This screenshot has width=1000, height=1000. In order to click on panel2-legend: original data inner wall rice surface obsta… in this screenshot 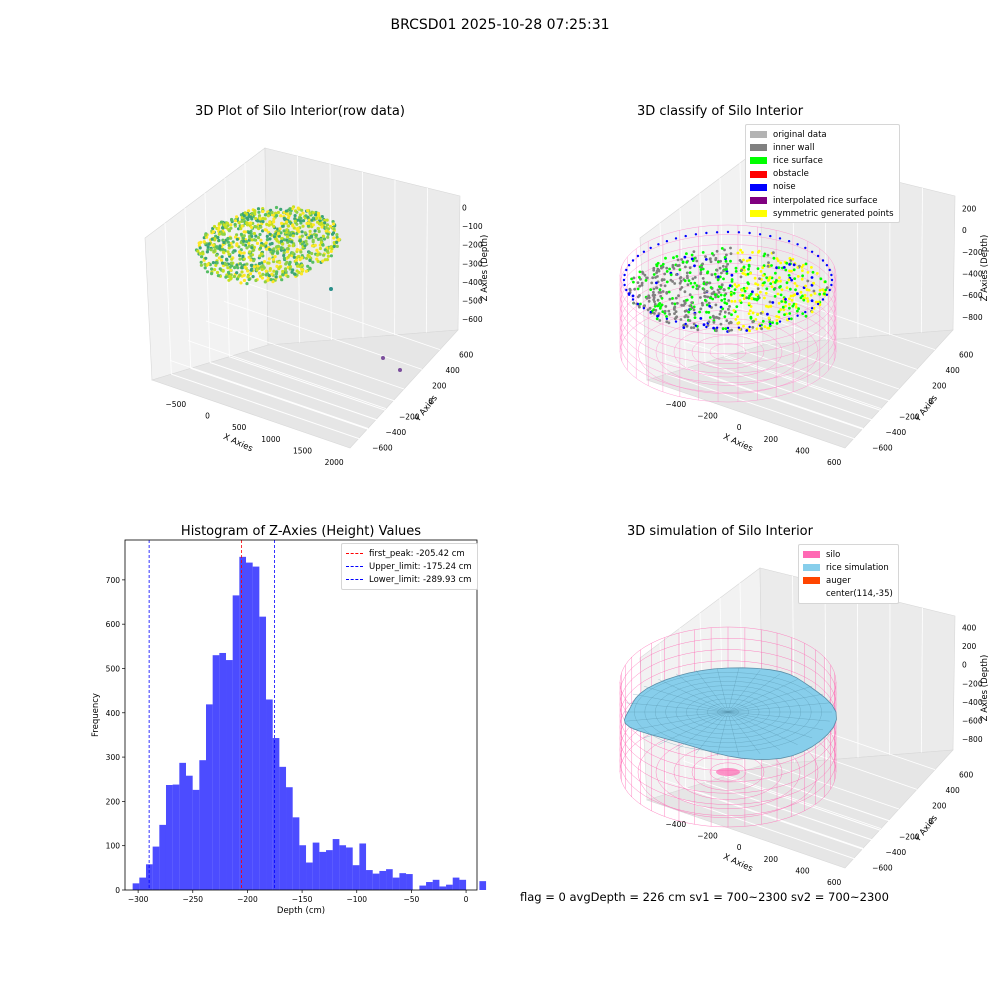, I will do `click(822, 174)`.